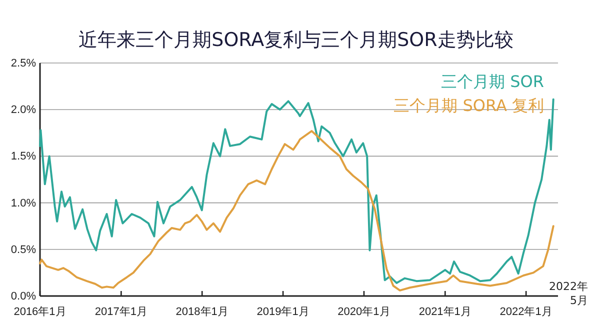 This screenshot has height=328, width=592. I want to click on series-label: 三个月期 SOR, so click(492, 81).